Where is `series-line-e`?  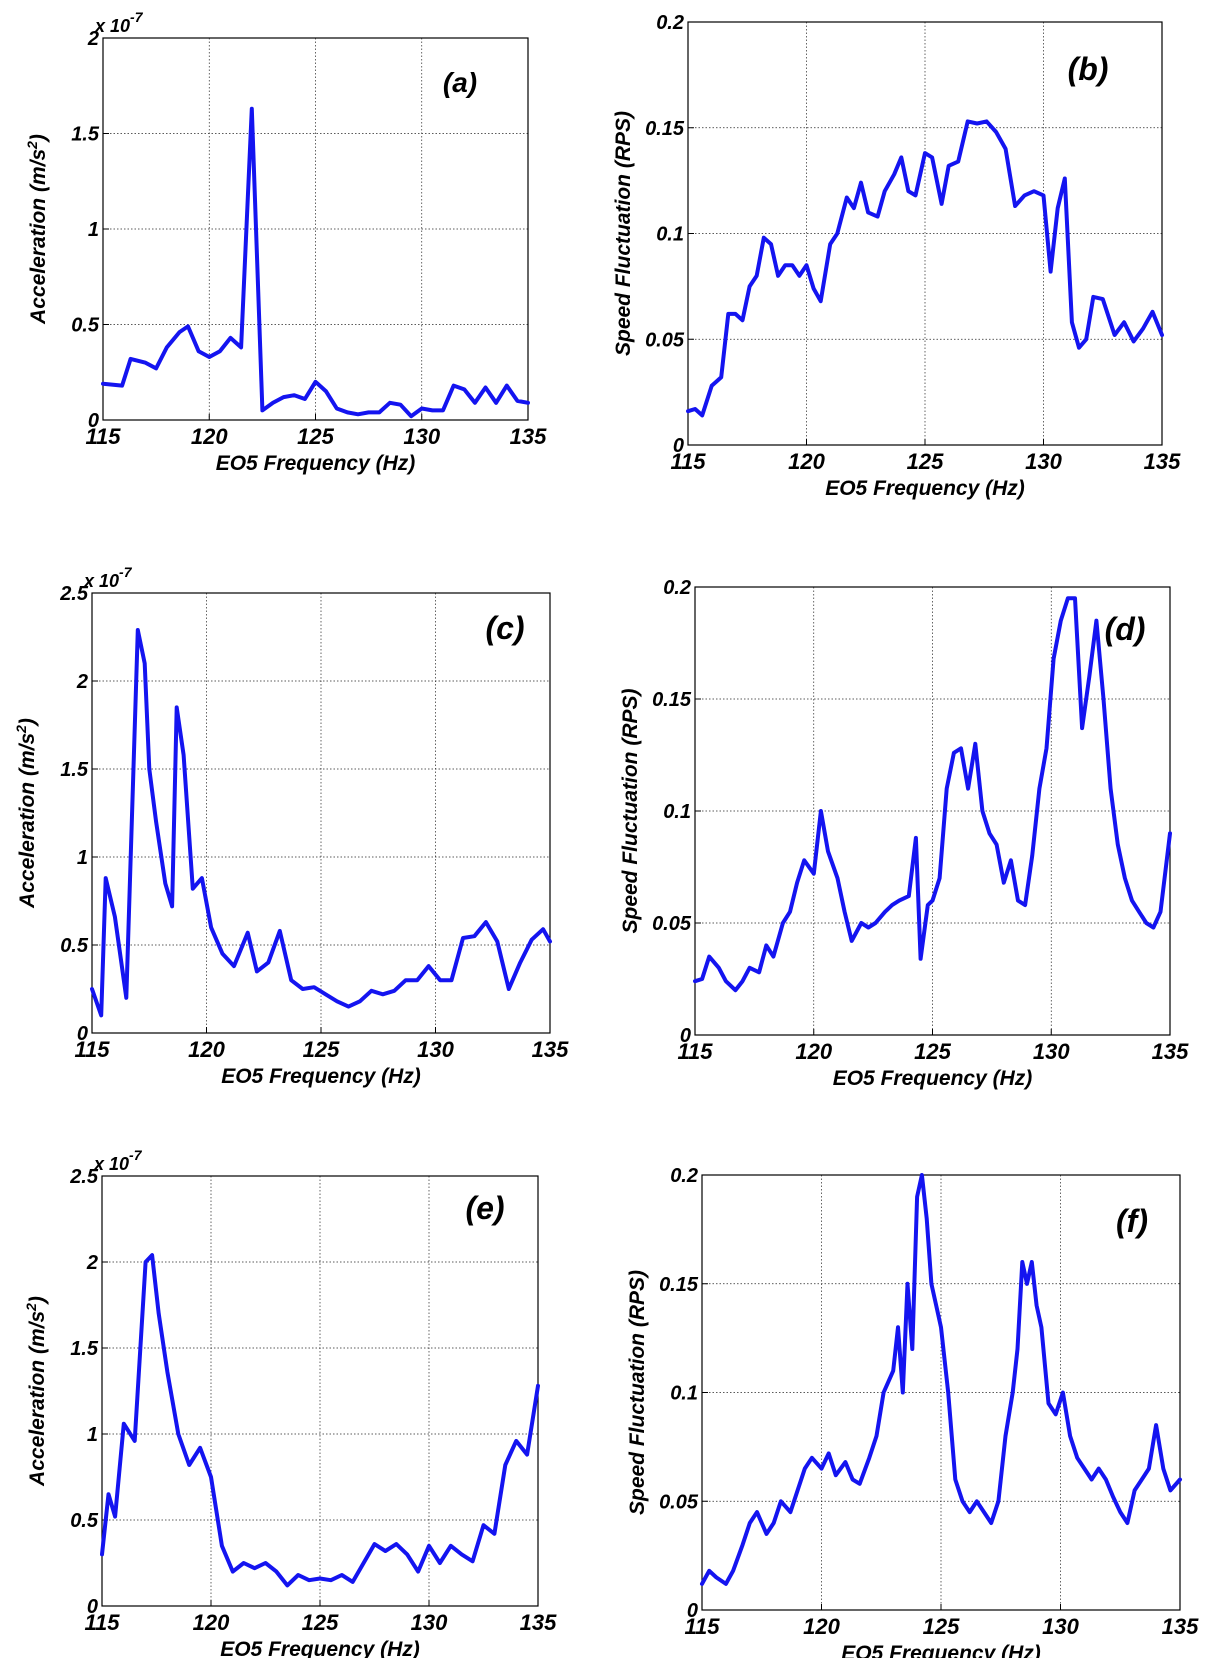 series-line-e is located at coordinates (320, 1420).